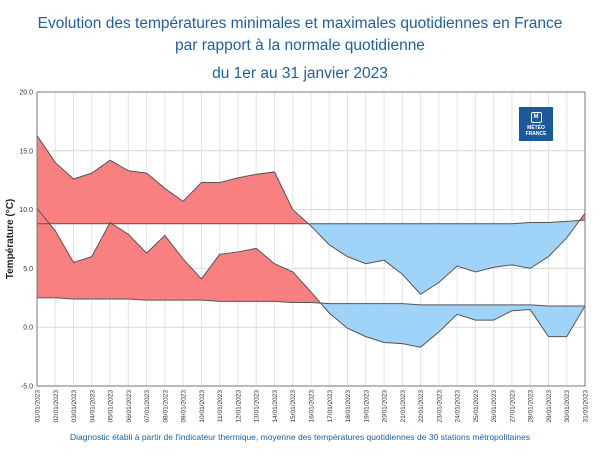  Describe the element at coordinates (202, 406) in the screenshot. I see `x-tick-label: 10/01/2023` at that location.